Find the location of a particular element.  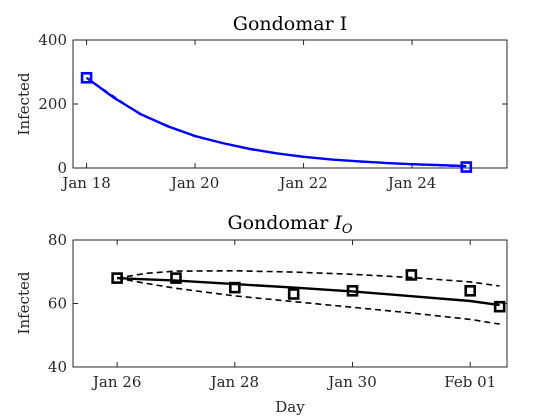

chart-1-ylabel: Infected is located at coordinates (24, 103).